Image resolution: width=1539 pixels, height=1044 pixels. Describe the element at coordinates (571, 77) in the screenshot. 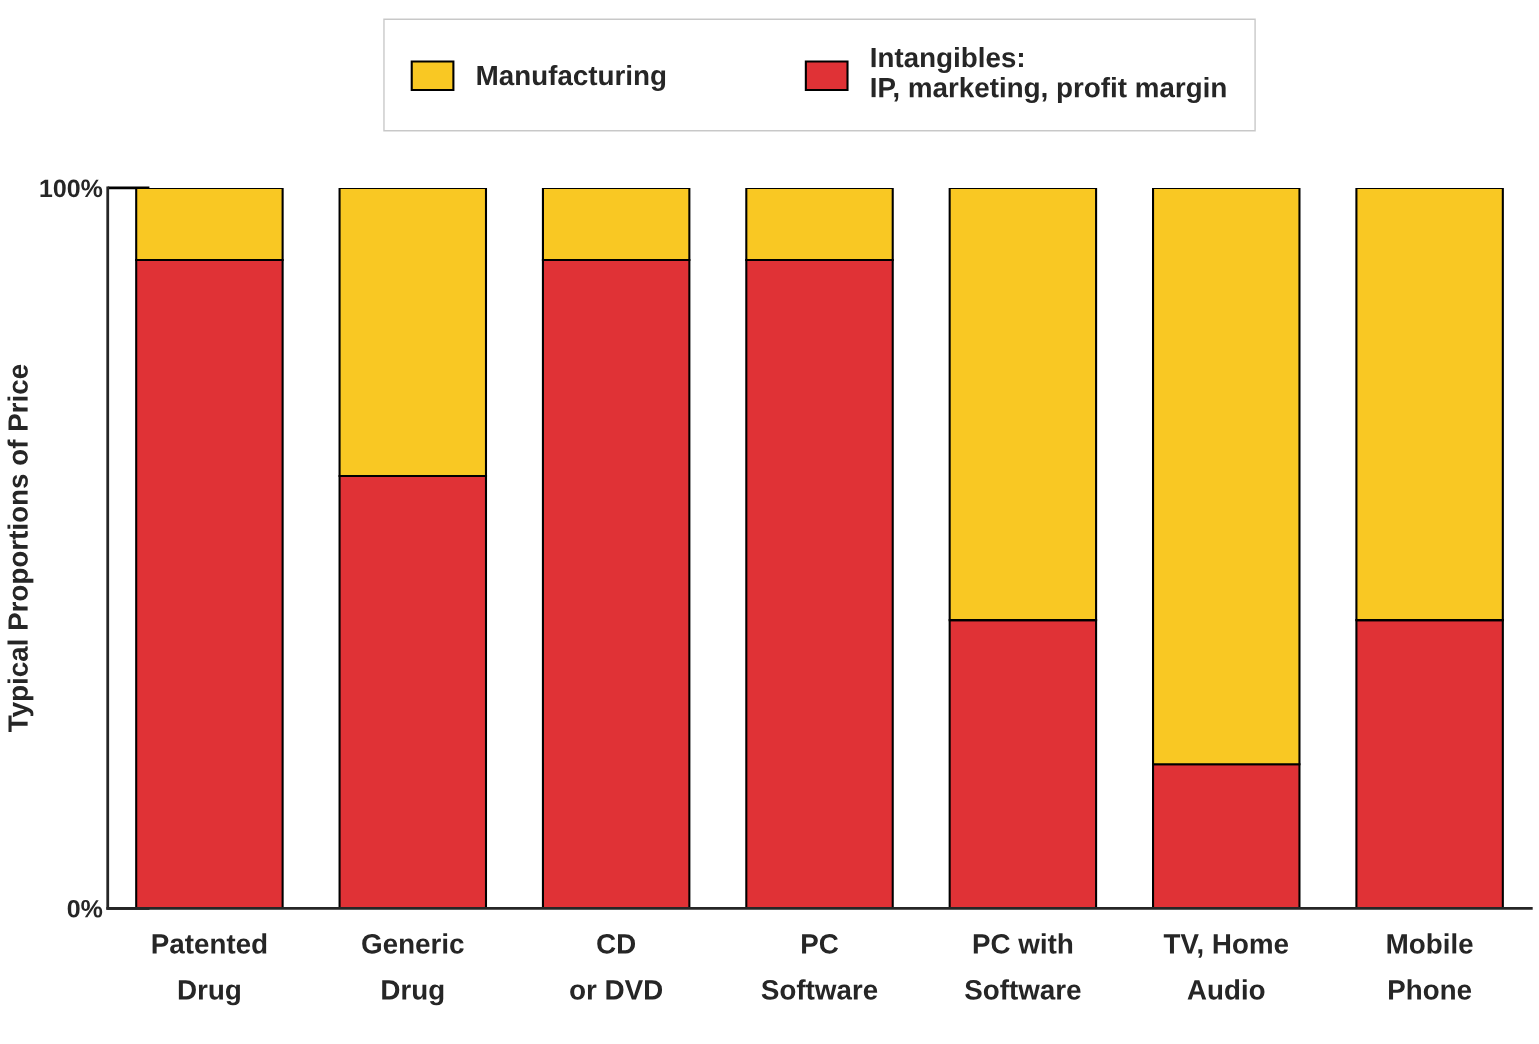

I see `legend-label: Manufacturing` at that location.